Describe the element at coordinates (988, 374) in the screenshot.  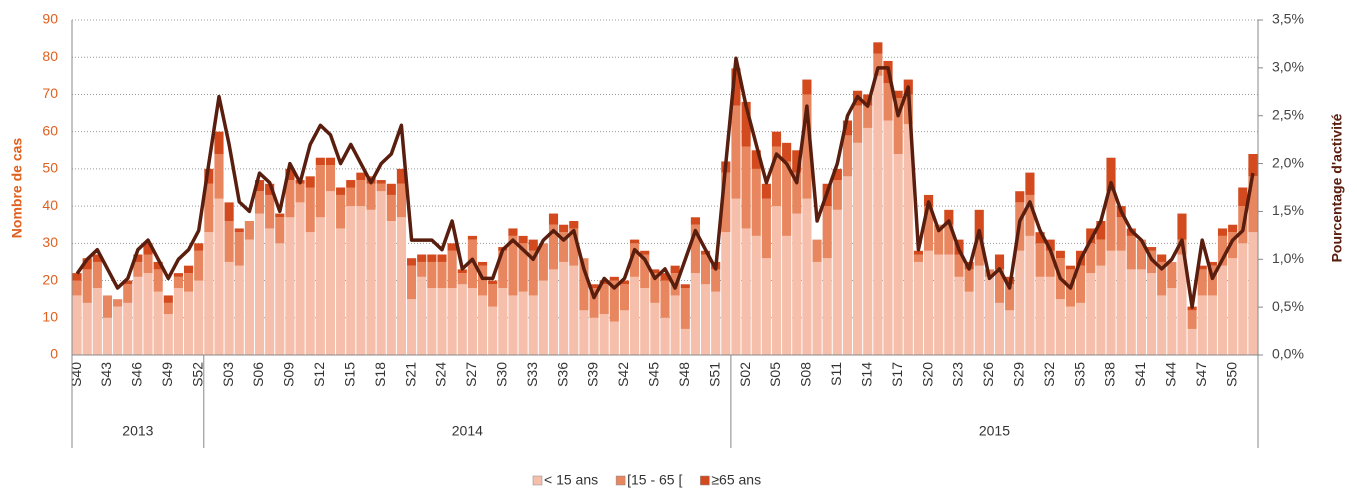
I see `x-tick-label: S26` at that location.